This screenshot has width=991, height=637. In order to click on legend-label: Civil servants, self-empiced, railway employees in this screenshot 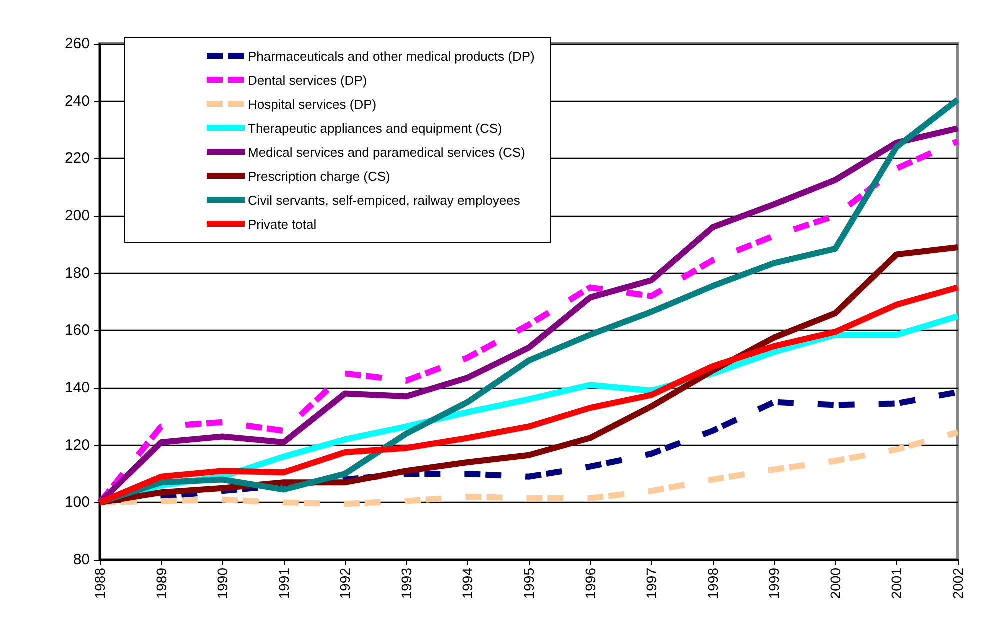, I will do `click(384, 200)`.